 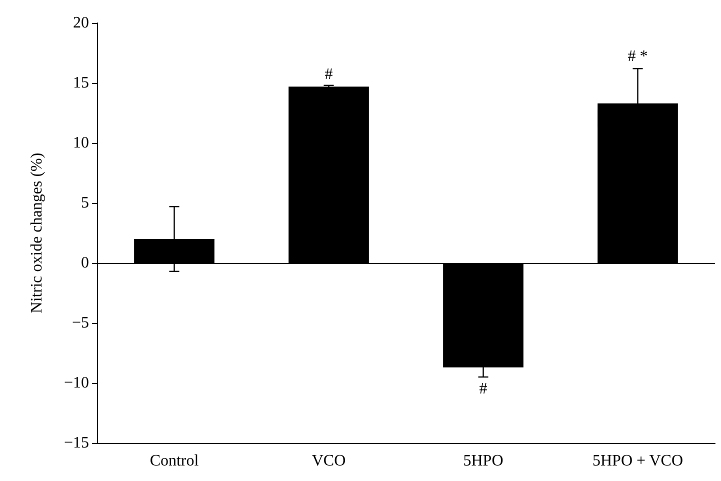 I want to click on y-tick-label: 5, so click(x=85, y=203).